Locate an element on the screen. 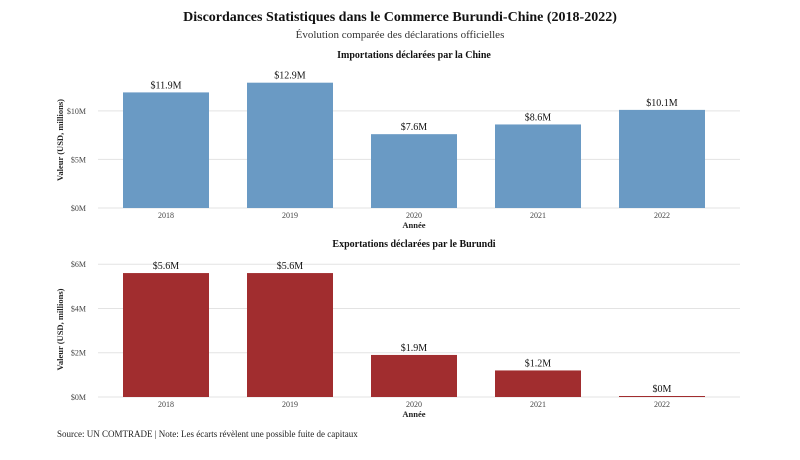 The image size is (800, 460). panel2-xtick-label: 2019 is located at coordinates (290, 404).